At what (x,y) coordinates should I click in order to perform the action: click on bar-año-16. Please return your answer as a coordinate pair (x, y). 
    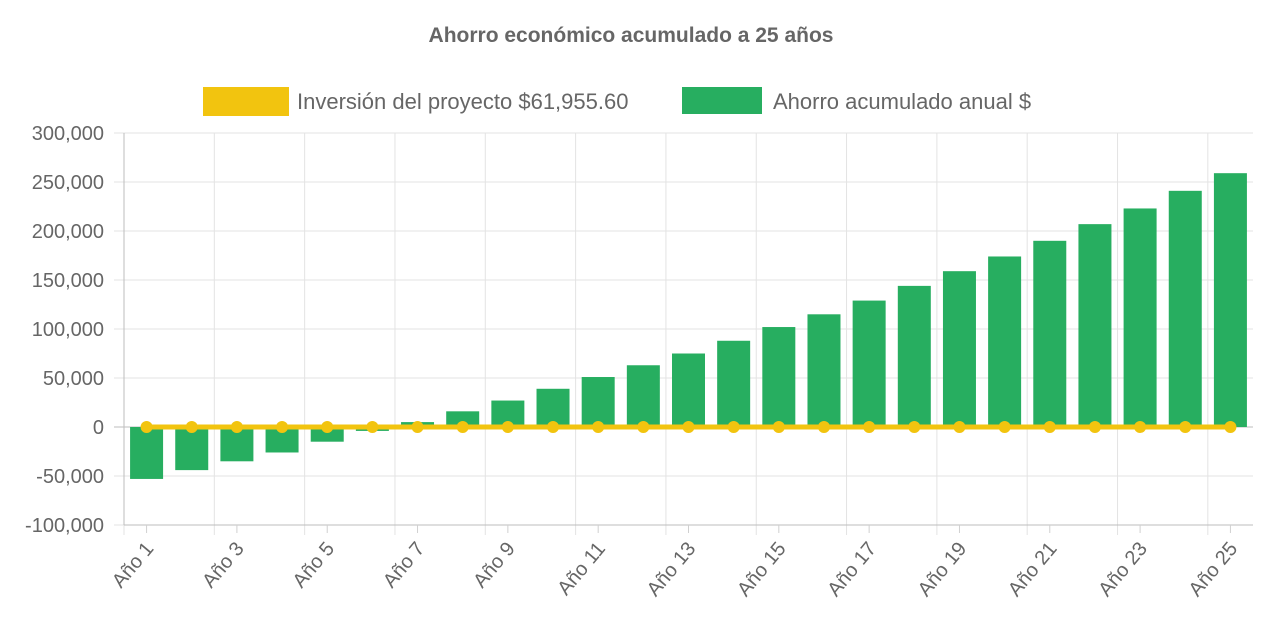
    Looking at the image, I should click on (824, 370).